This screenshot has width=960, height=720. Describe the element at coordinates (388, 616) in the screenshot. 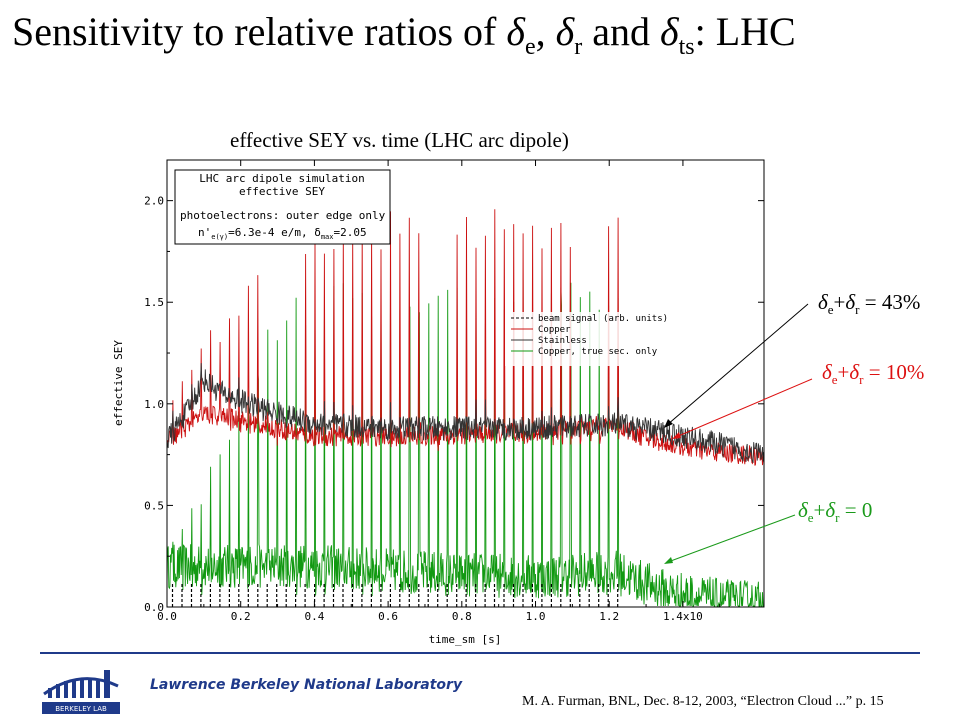

I see `x-tick-label: 0.6` at that location.